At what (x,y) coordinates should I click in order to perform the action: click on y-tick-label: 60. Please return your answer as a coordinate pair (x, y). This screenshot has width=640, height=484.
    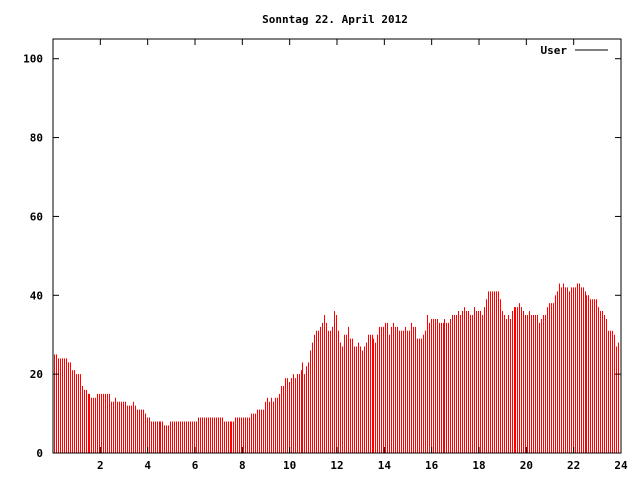
    Looking at the image, I should click on (36, 216).